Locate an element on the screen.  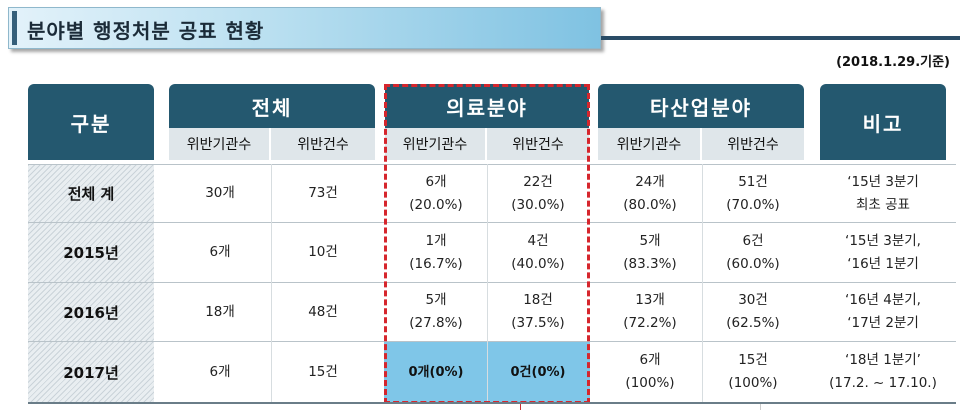
title-accent-bar is located at coordinates (14, 28).